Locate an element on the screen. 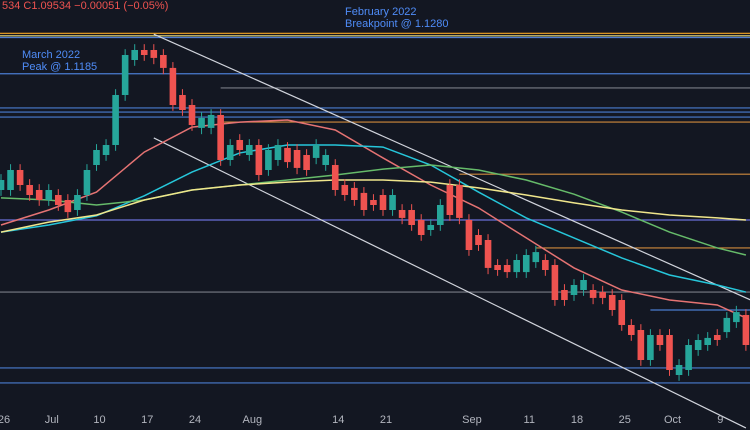 This screenshot has height=430, width=750. x-tick-label: Oct is located at coordinates (672, 420).